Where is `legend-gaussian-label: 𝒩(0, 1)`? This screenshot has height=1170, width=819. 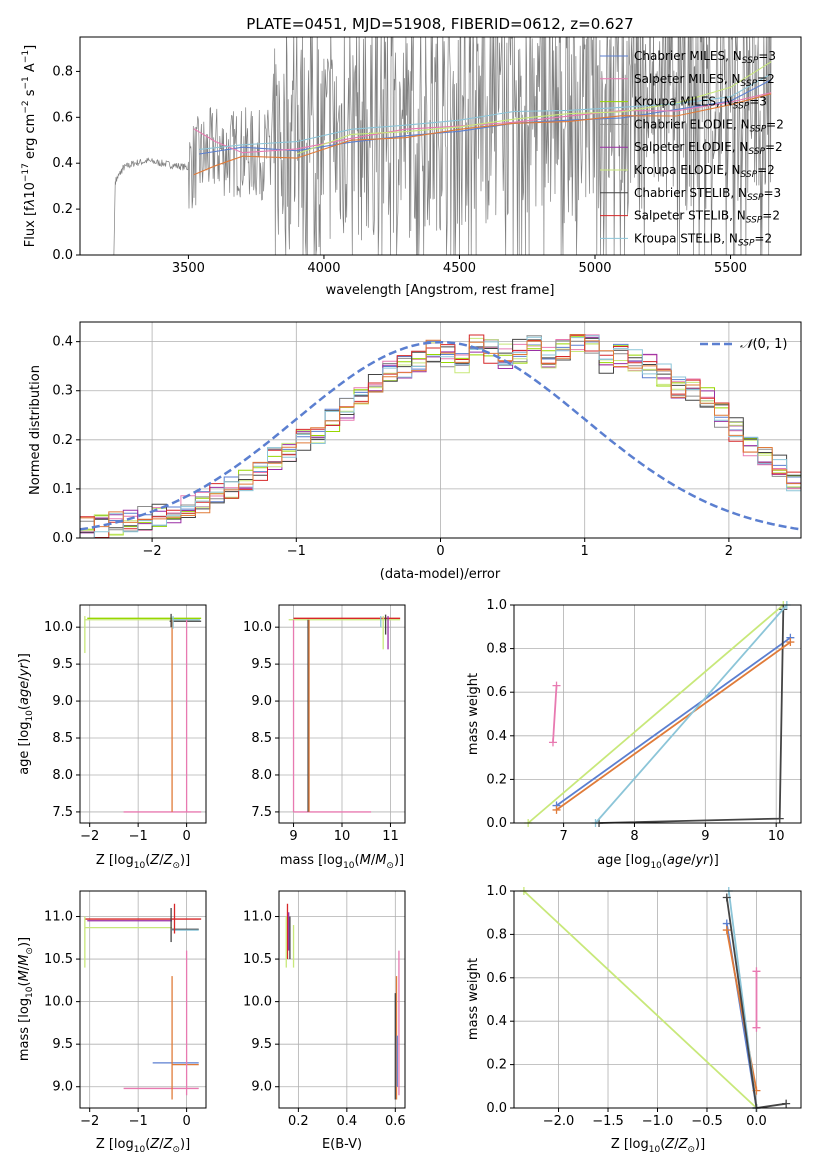 legend-gaussian-label: 𝒩(0, 1) is located at coordinates (763, 344).